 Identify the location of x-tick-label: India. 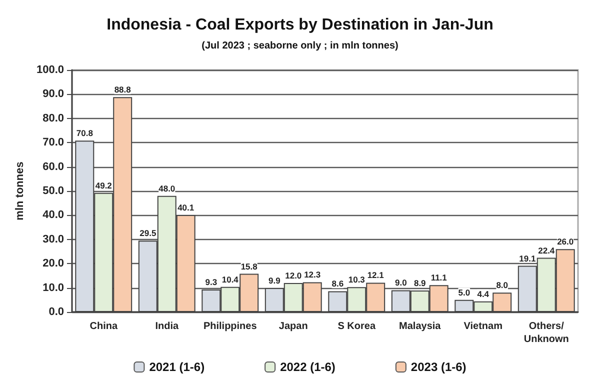
(167, 326).